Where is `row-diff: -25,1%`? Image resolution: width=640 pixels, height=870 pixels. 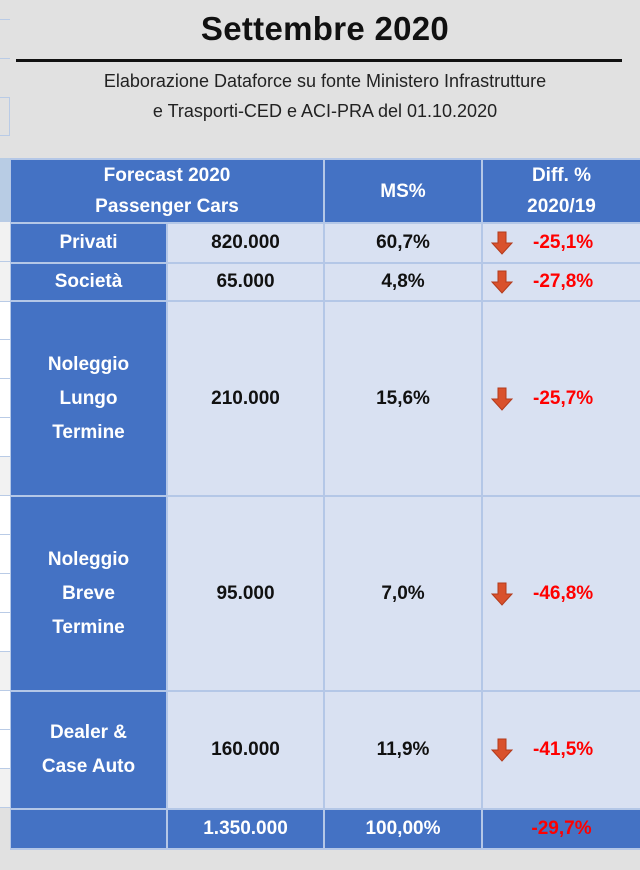
row-diff: -25,1% is located at coordinates (561, 243).